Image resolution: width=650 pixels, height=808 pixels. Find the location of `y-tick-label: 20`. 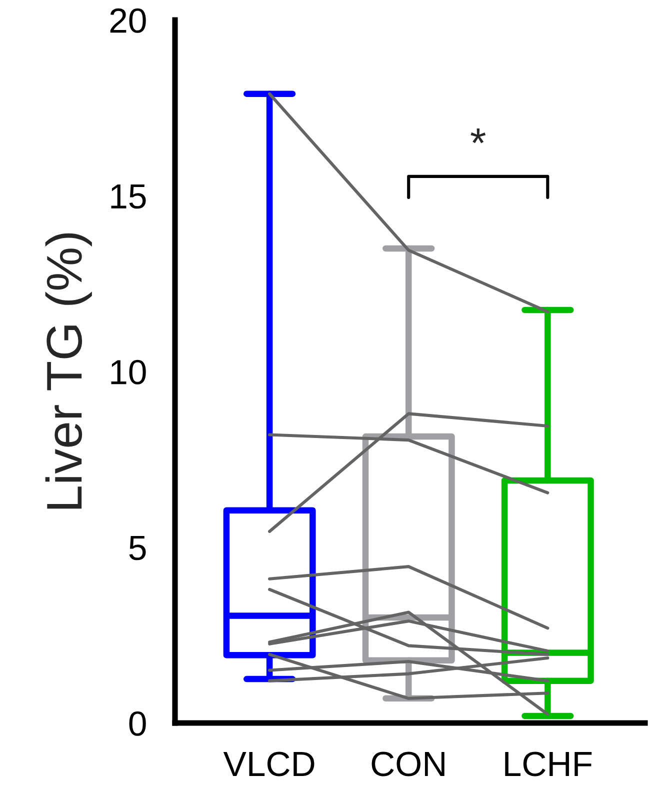

y-tick-label: 20 is located at coordinates (128, 20).